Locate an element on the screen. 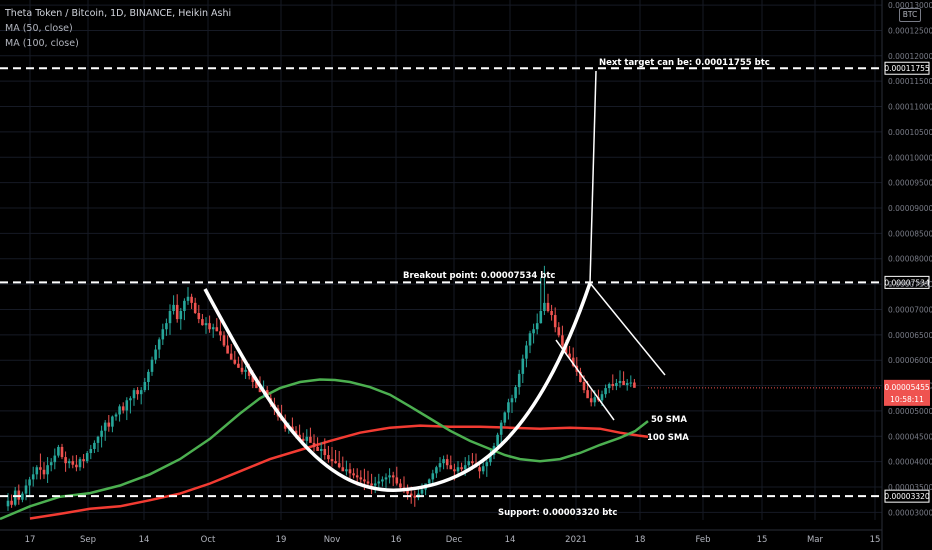 This screenshot has width=932, height=550. x-tick-label-7: Dec is located at coordinates (454, 540).